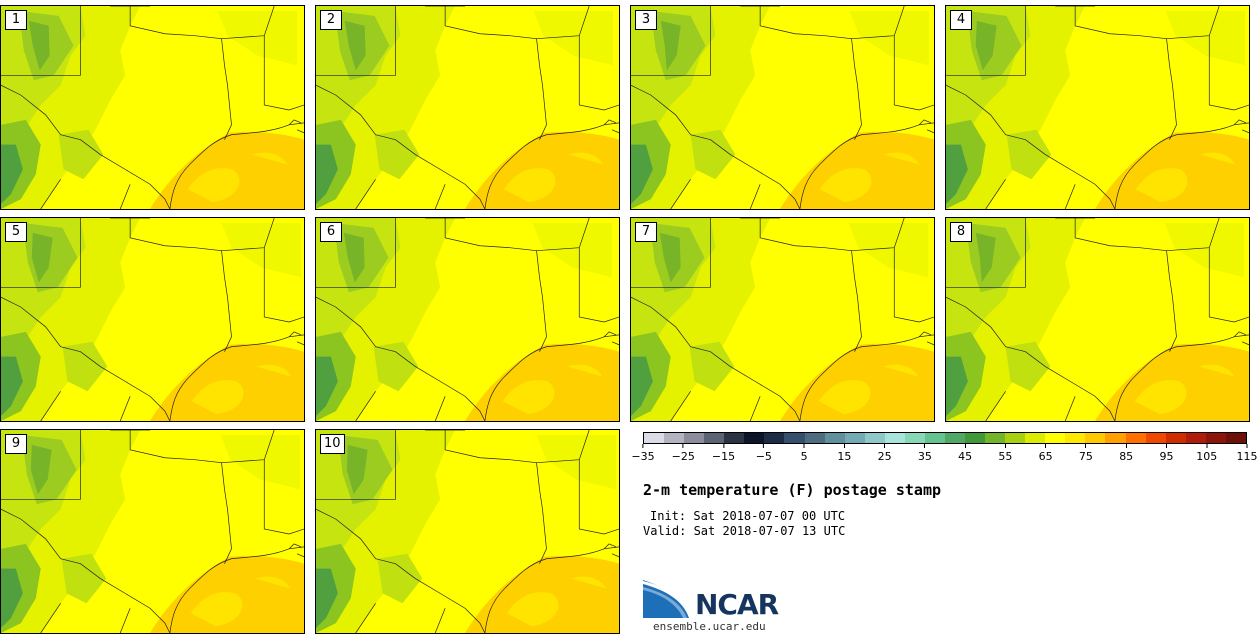 The height and width of the screenshot is (635, 1260). What do you see at coordinates (944, 456) in the screenshot?
I see `colorbar-tick-labels: −35 −25 −15 −5 5 15 25 35 45 55 65 75 85 95 105 115` at bounding box center [944, 456].